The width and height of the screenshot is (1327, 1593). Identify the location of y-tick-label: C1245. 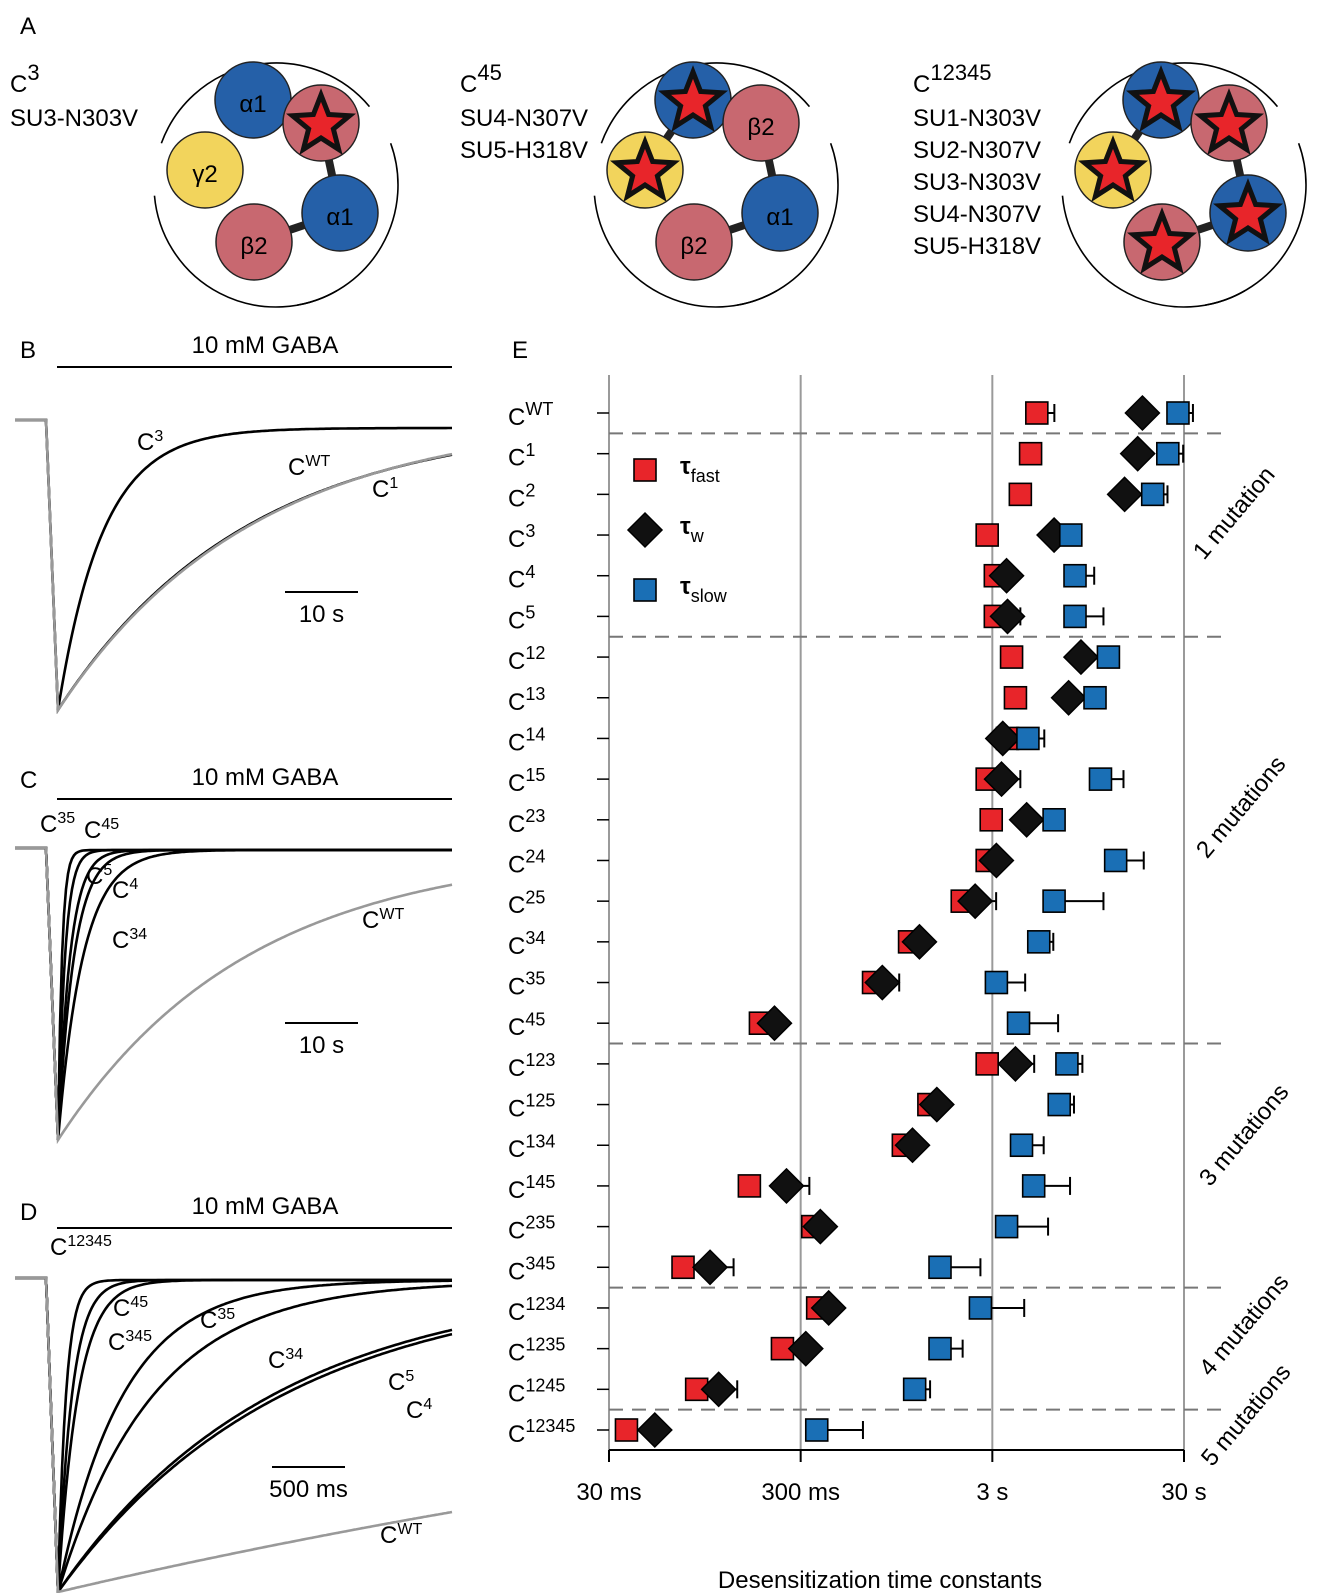
(536, 1391).